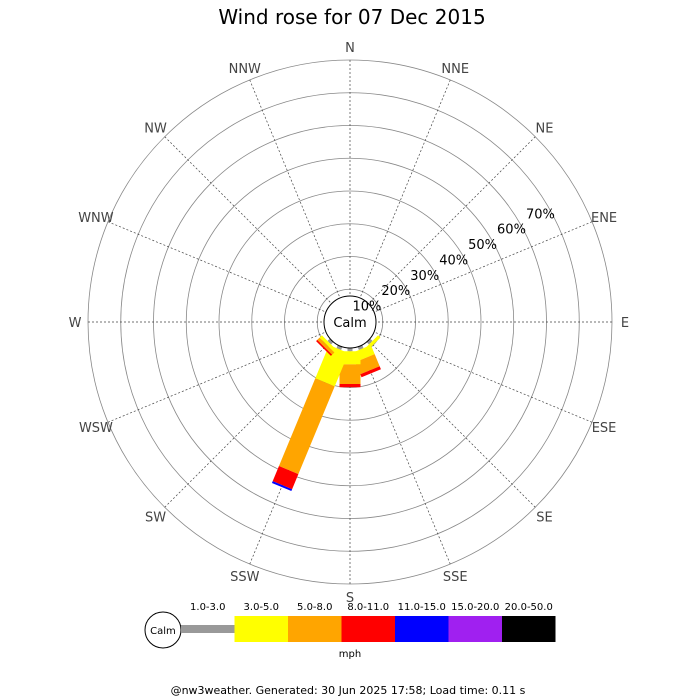  What do you see at coordinates (604, 428) in the screenshot?
I see `direction-label-ese: ESE` at bounding box center [604, 428].